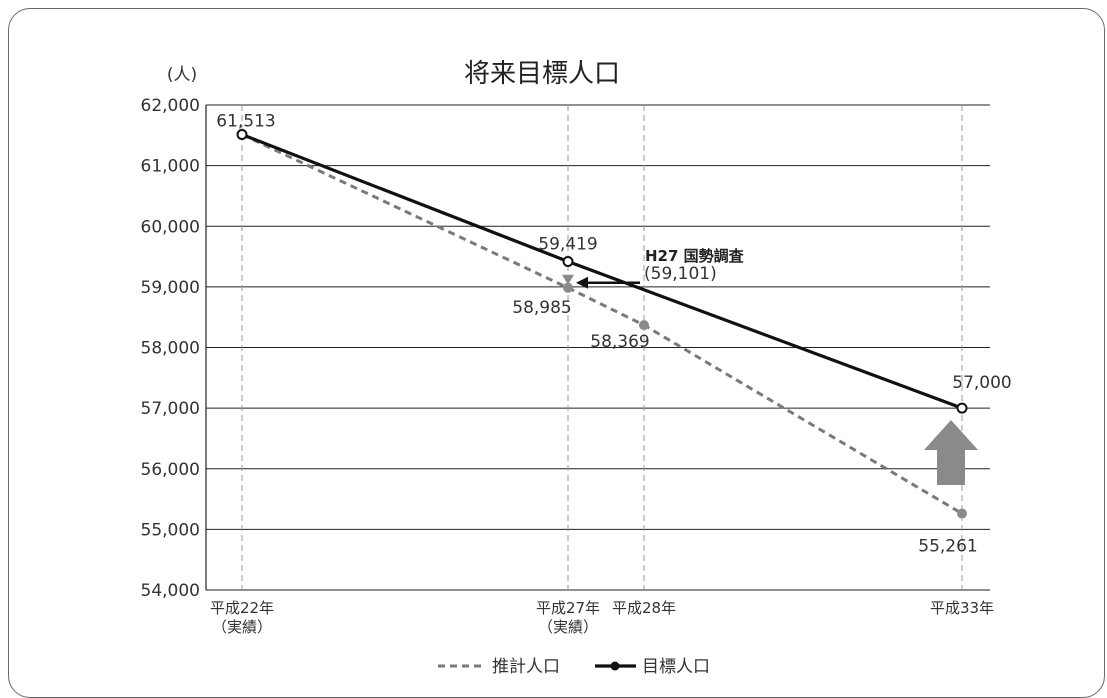  I want to click on y-tick-label: 60,000, so click(170, 227).